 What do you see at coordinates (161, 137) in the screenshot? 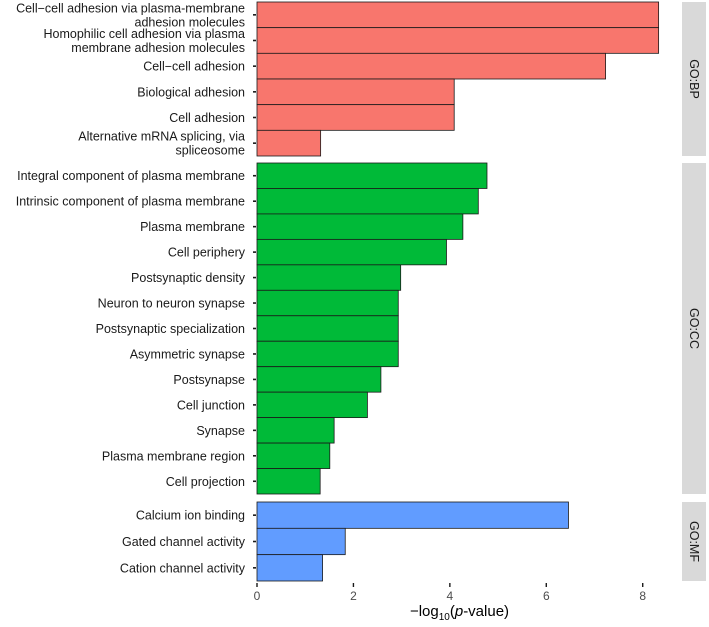
I see `category-label: Alternative mRNA splicing, via` at bounding box center [161, 137].